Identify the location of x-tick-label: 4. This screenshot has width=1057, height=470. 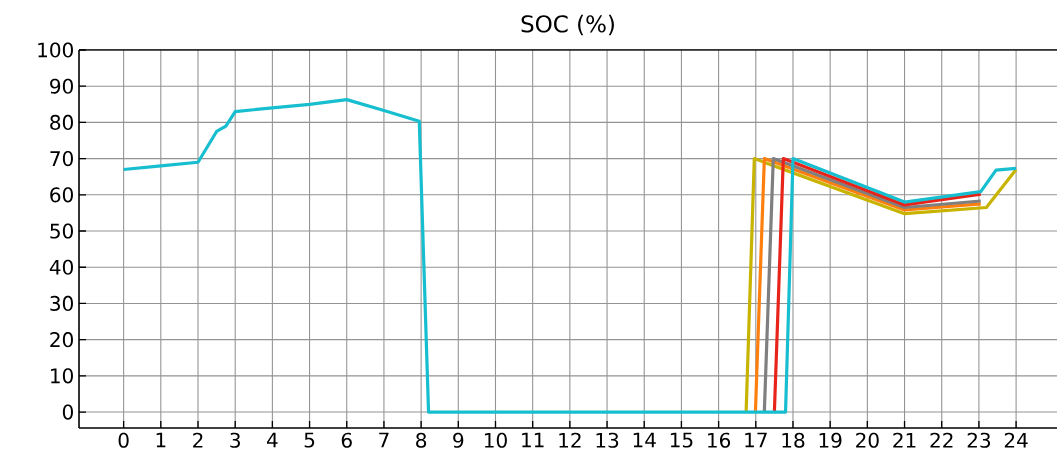
(272, 440).